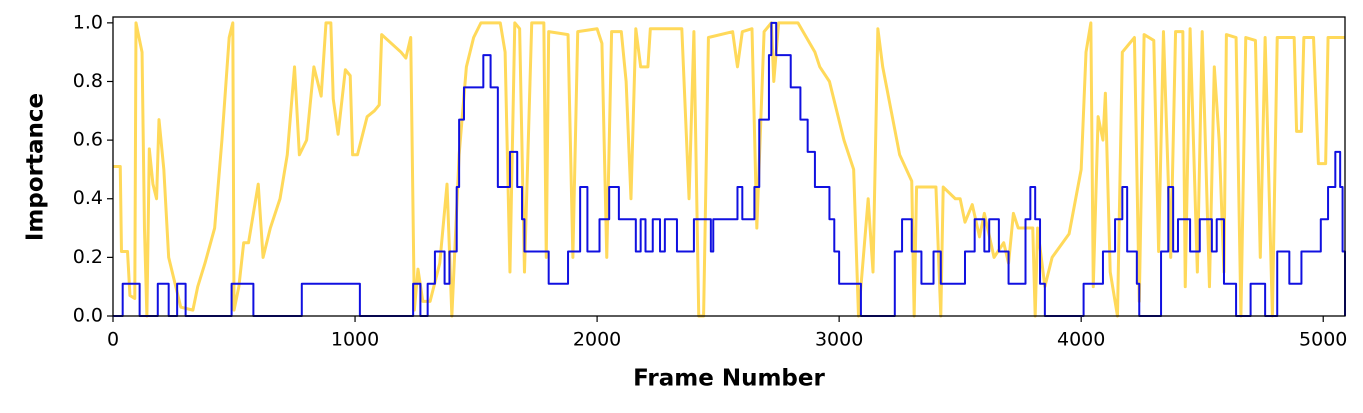  What do you see at coordinates (113, 340) in the screenshot?
I see `x-tick-label: 0` at bounding box center [113, 340].